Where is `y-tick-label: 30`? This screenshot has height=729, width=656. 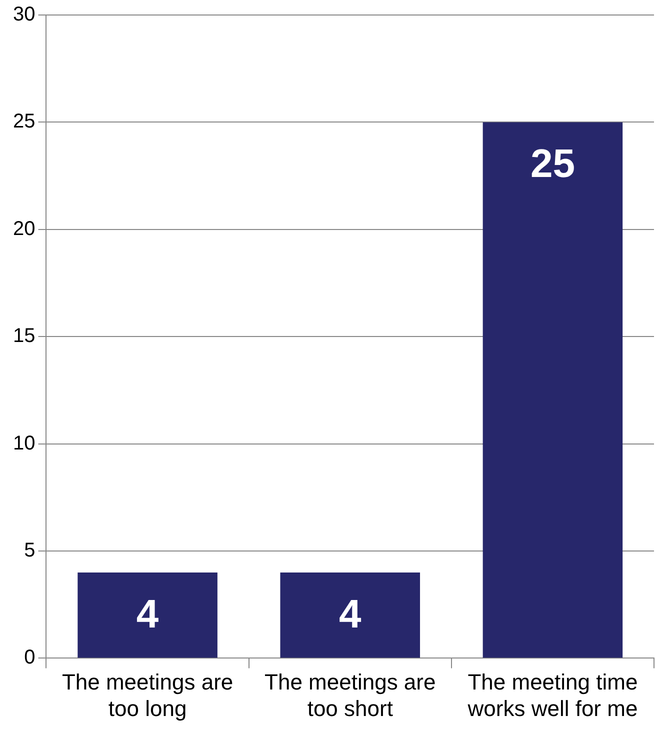 y-tick-label: 30 is located at coordinates (24, 15).